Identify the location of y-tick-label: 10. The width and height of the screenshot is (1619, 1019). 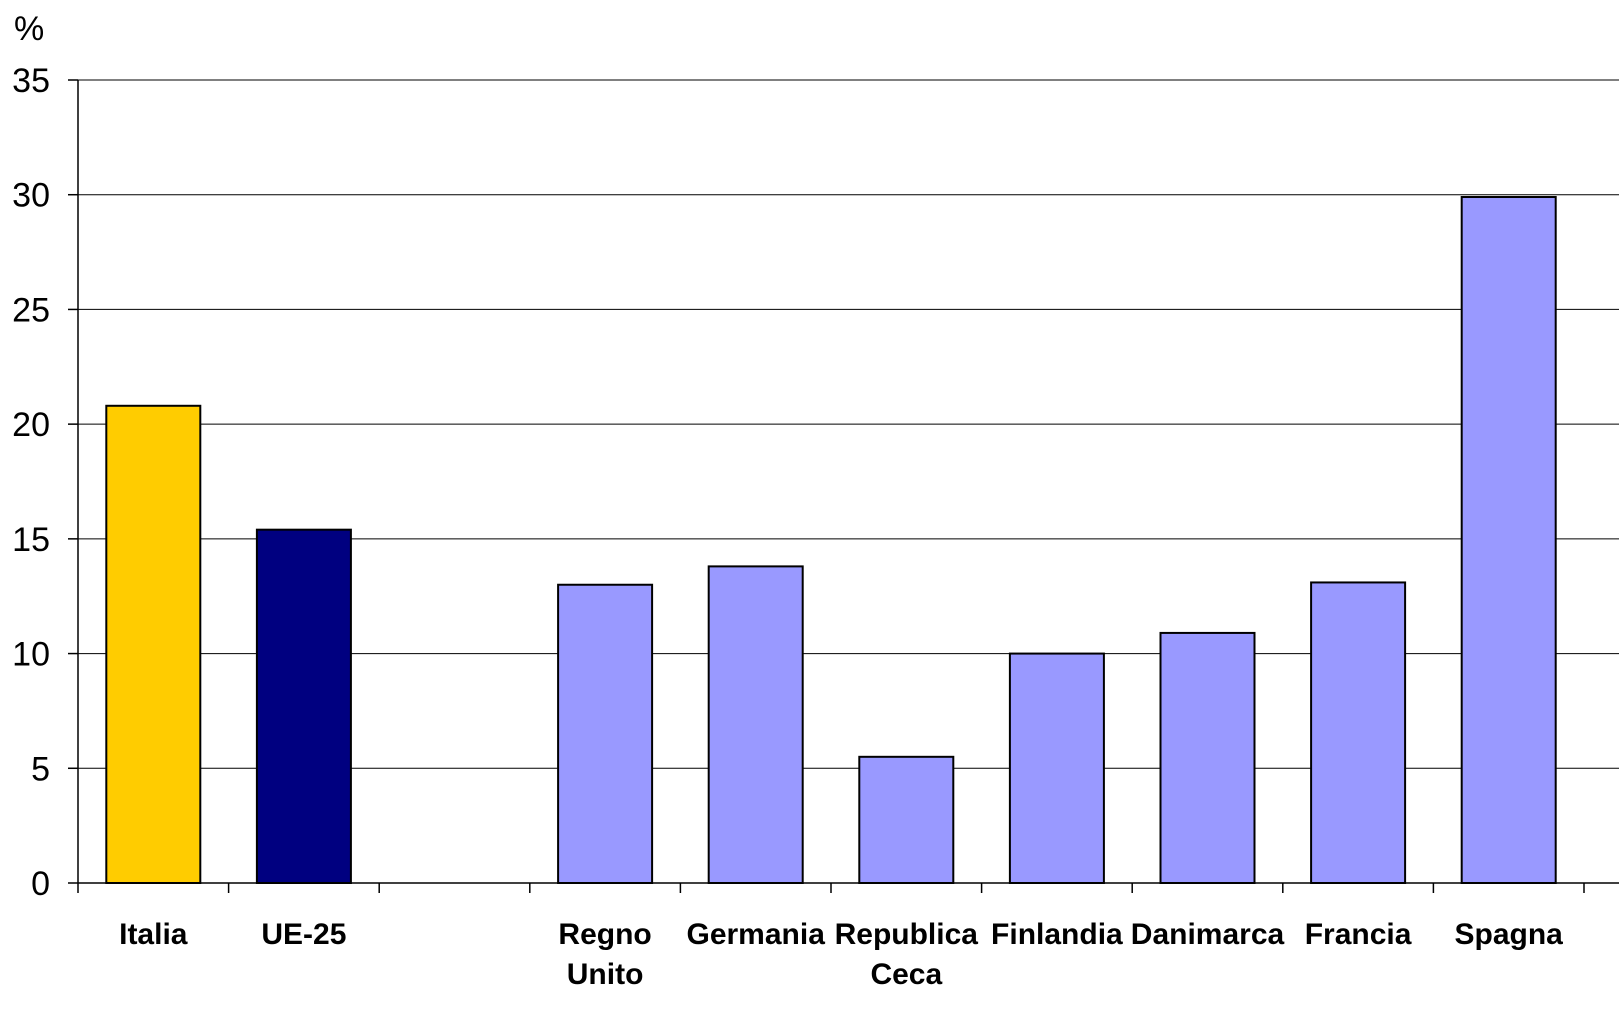
(31, 655).